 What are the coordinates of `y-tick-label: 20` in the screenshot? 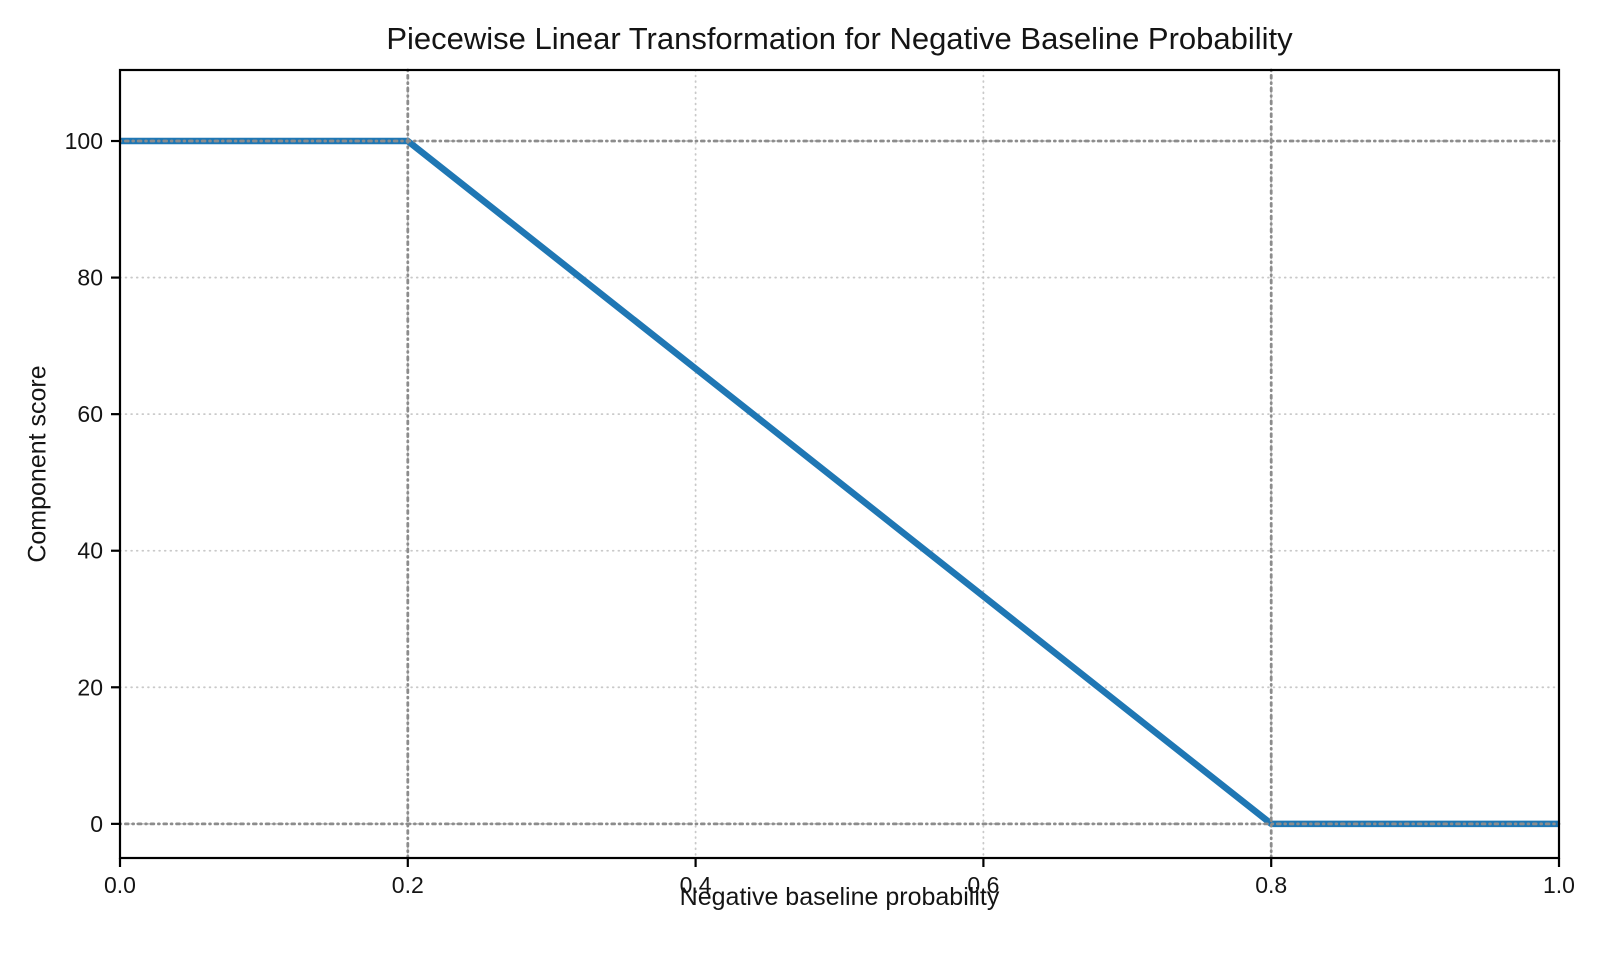 It's located at (90, 687).